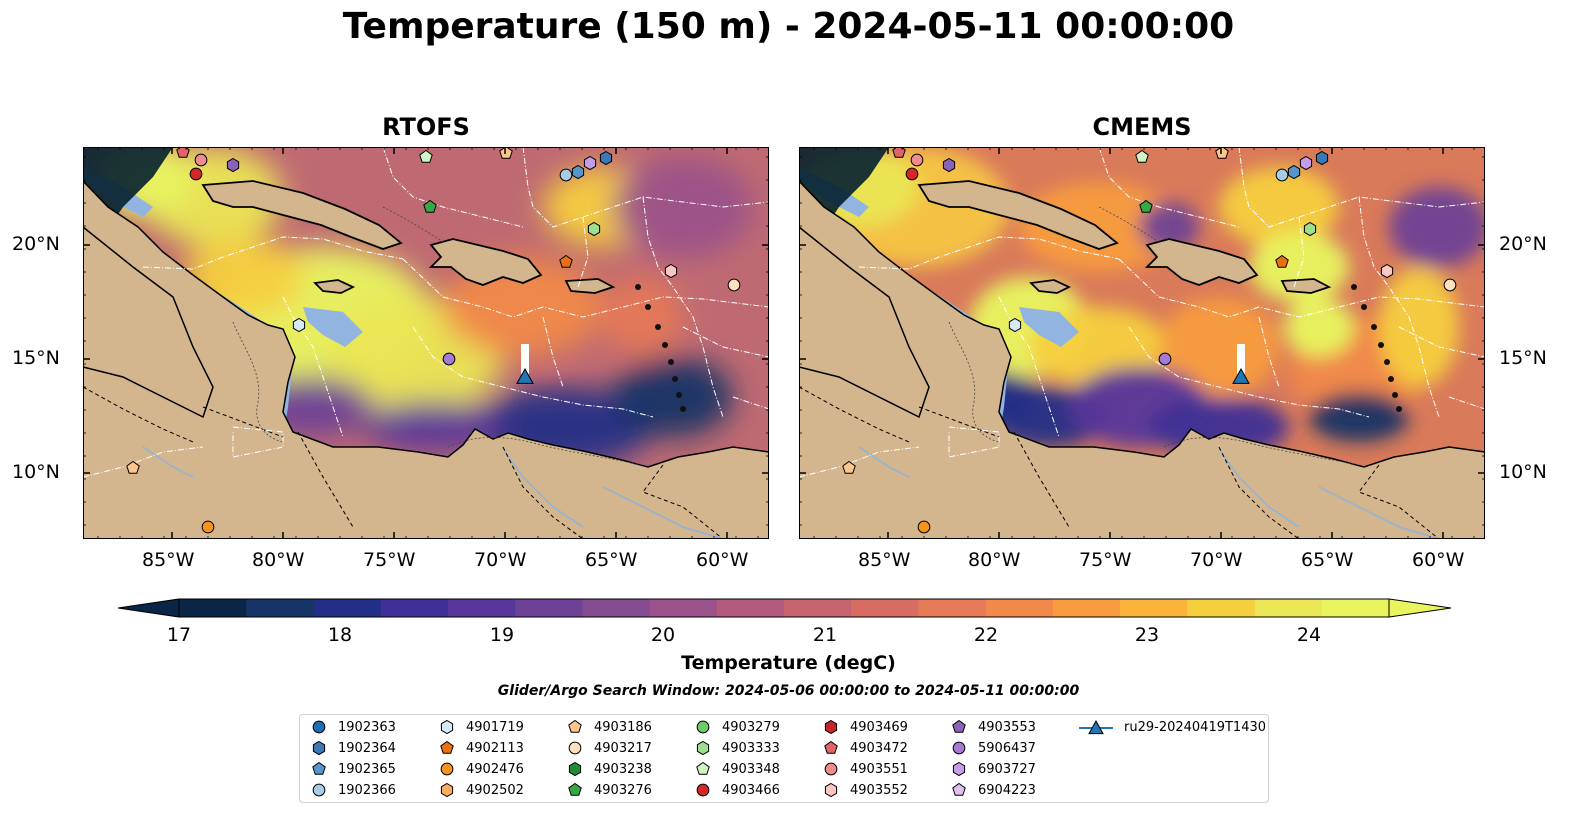 The image size is (1577, 827). Describe the element at coordinates (993, 748) in the screenshot. I see `legend-entry: 5906437` at that location.